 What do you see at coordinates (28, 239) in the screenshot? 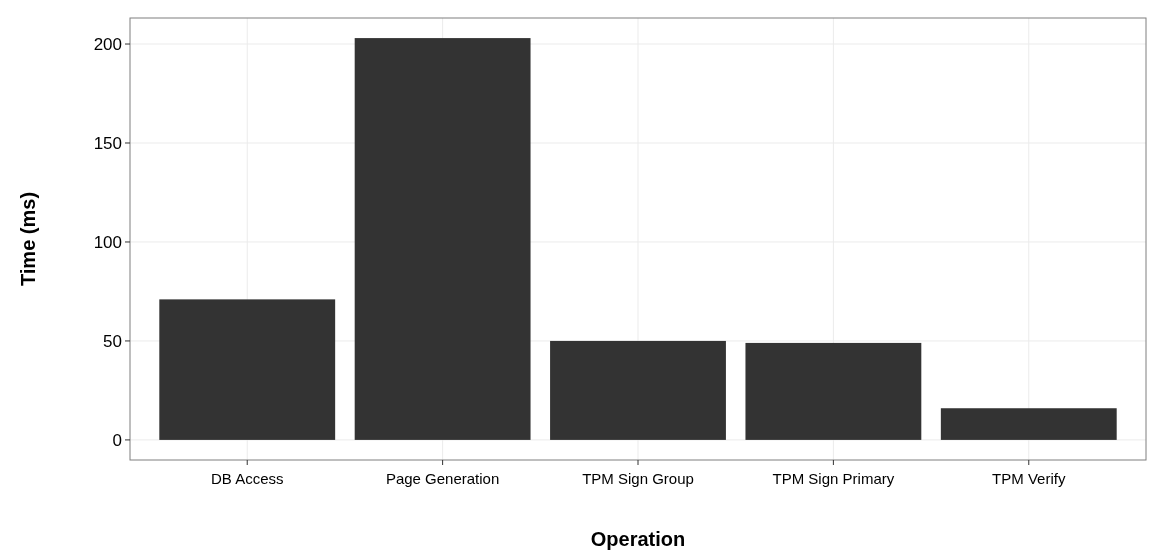
I see `y-axis-title: Time (ms)` at bounding box center [28, 239].